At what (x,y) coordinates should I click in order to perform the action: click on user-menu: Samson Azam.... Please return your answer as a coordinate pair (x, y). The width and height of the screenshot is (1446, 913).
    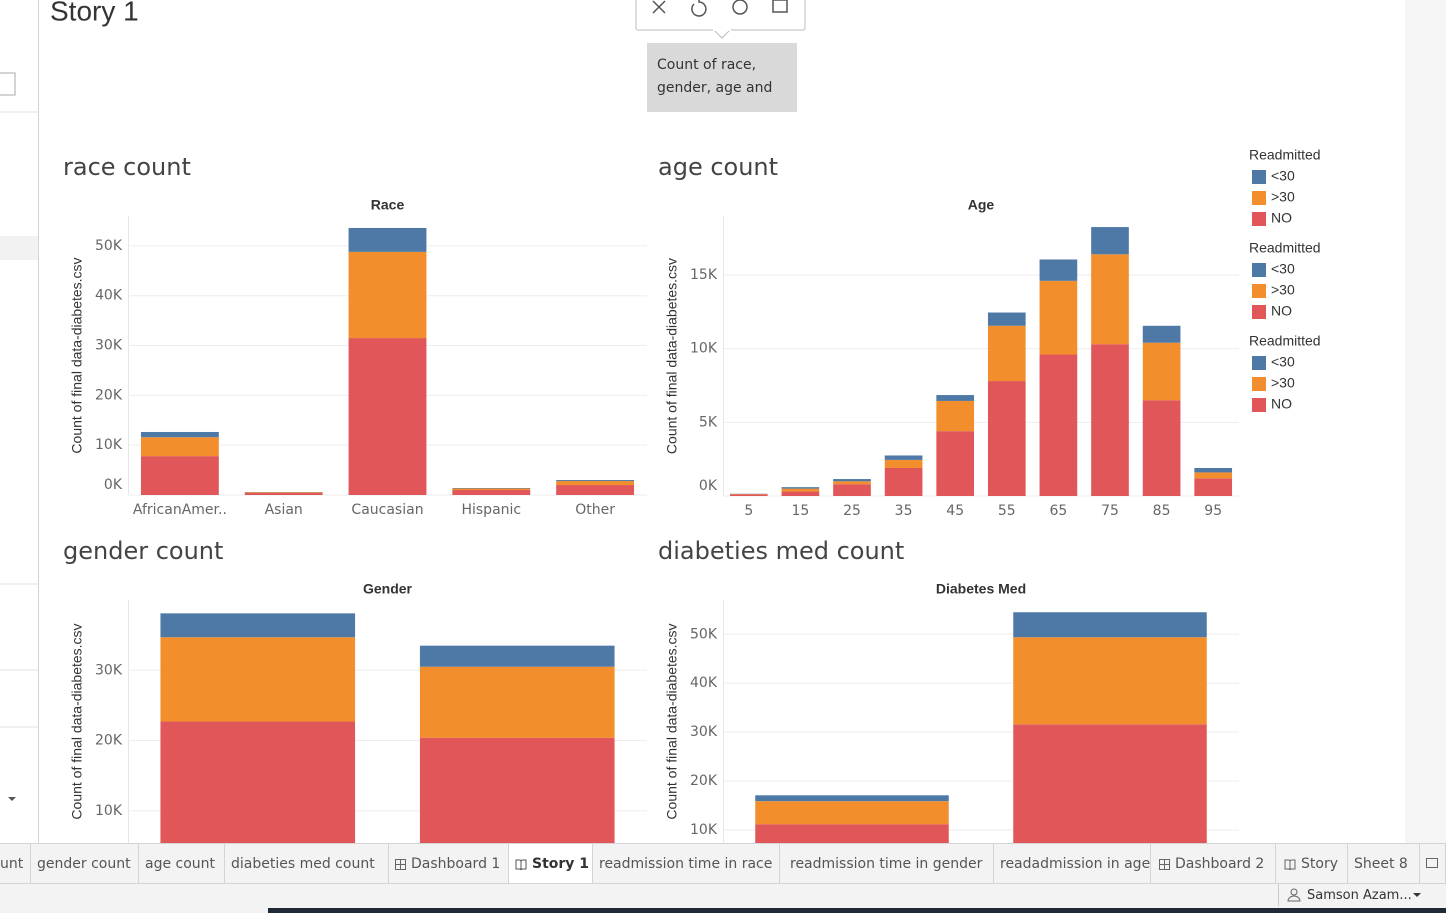
    Looking at the image, I should click on (1353, 895).